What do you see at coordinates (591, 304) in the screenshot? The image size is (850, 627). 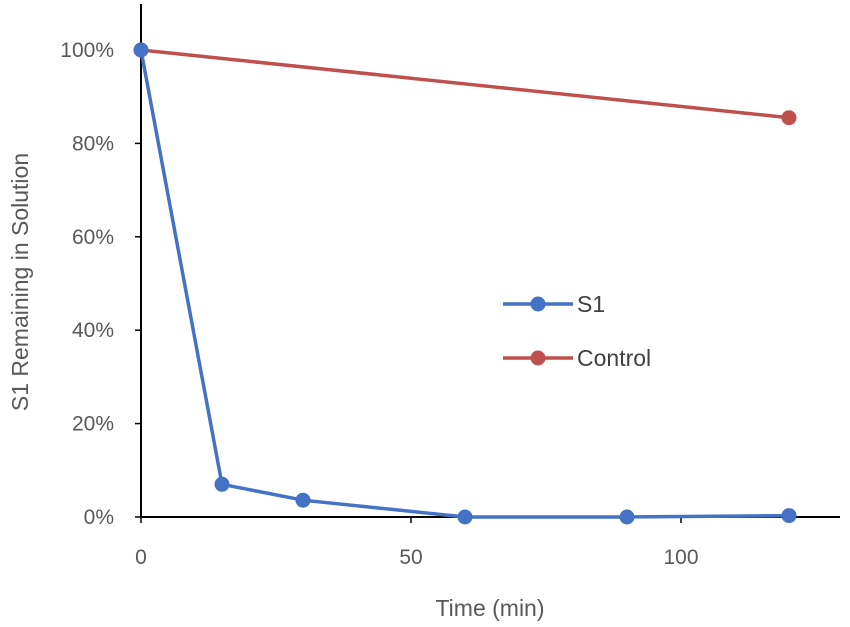 I see `legend-label-s1: S1` at bounding box center [591, 304].